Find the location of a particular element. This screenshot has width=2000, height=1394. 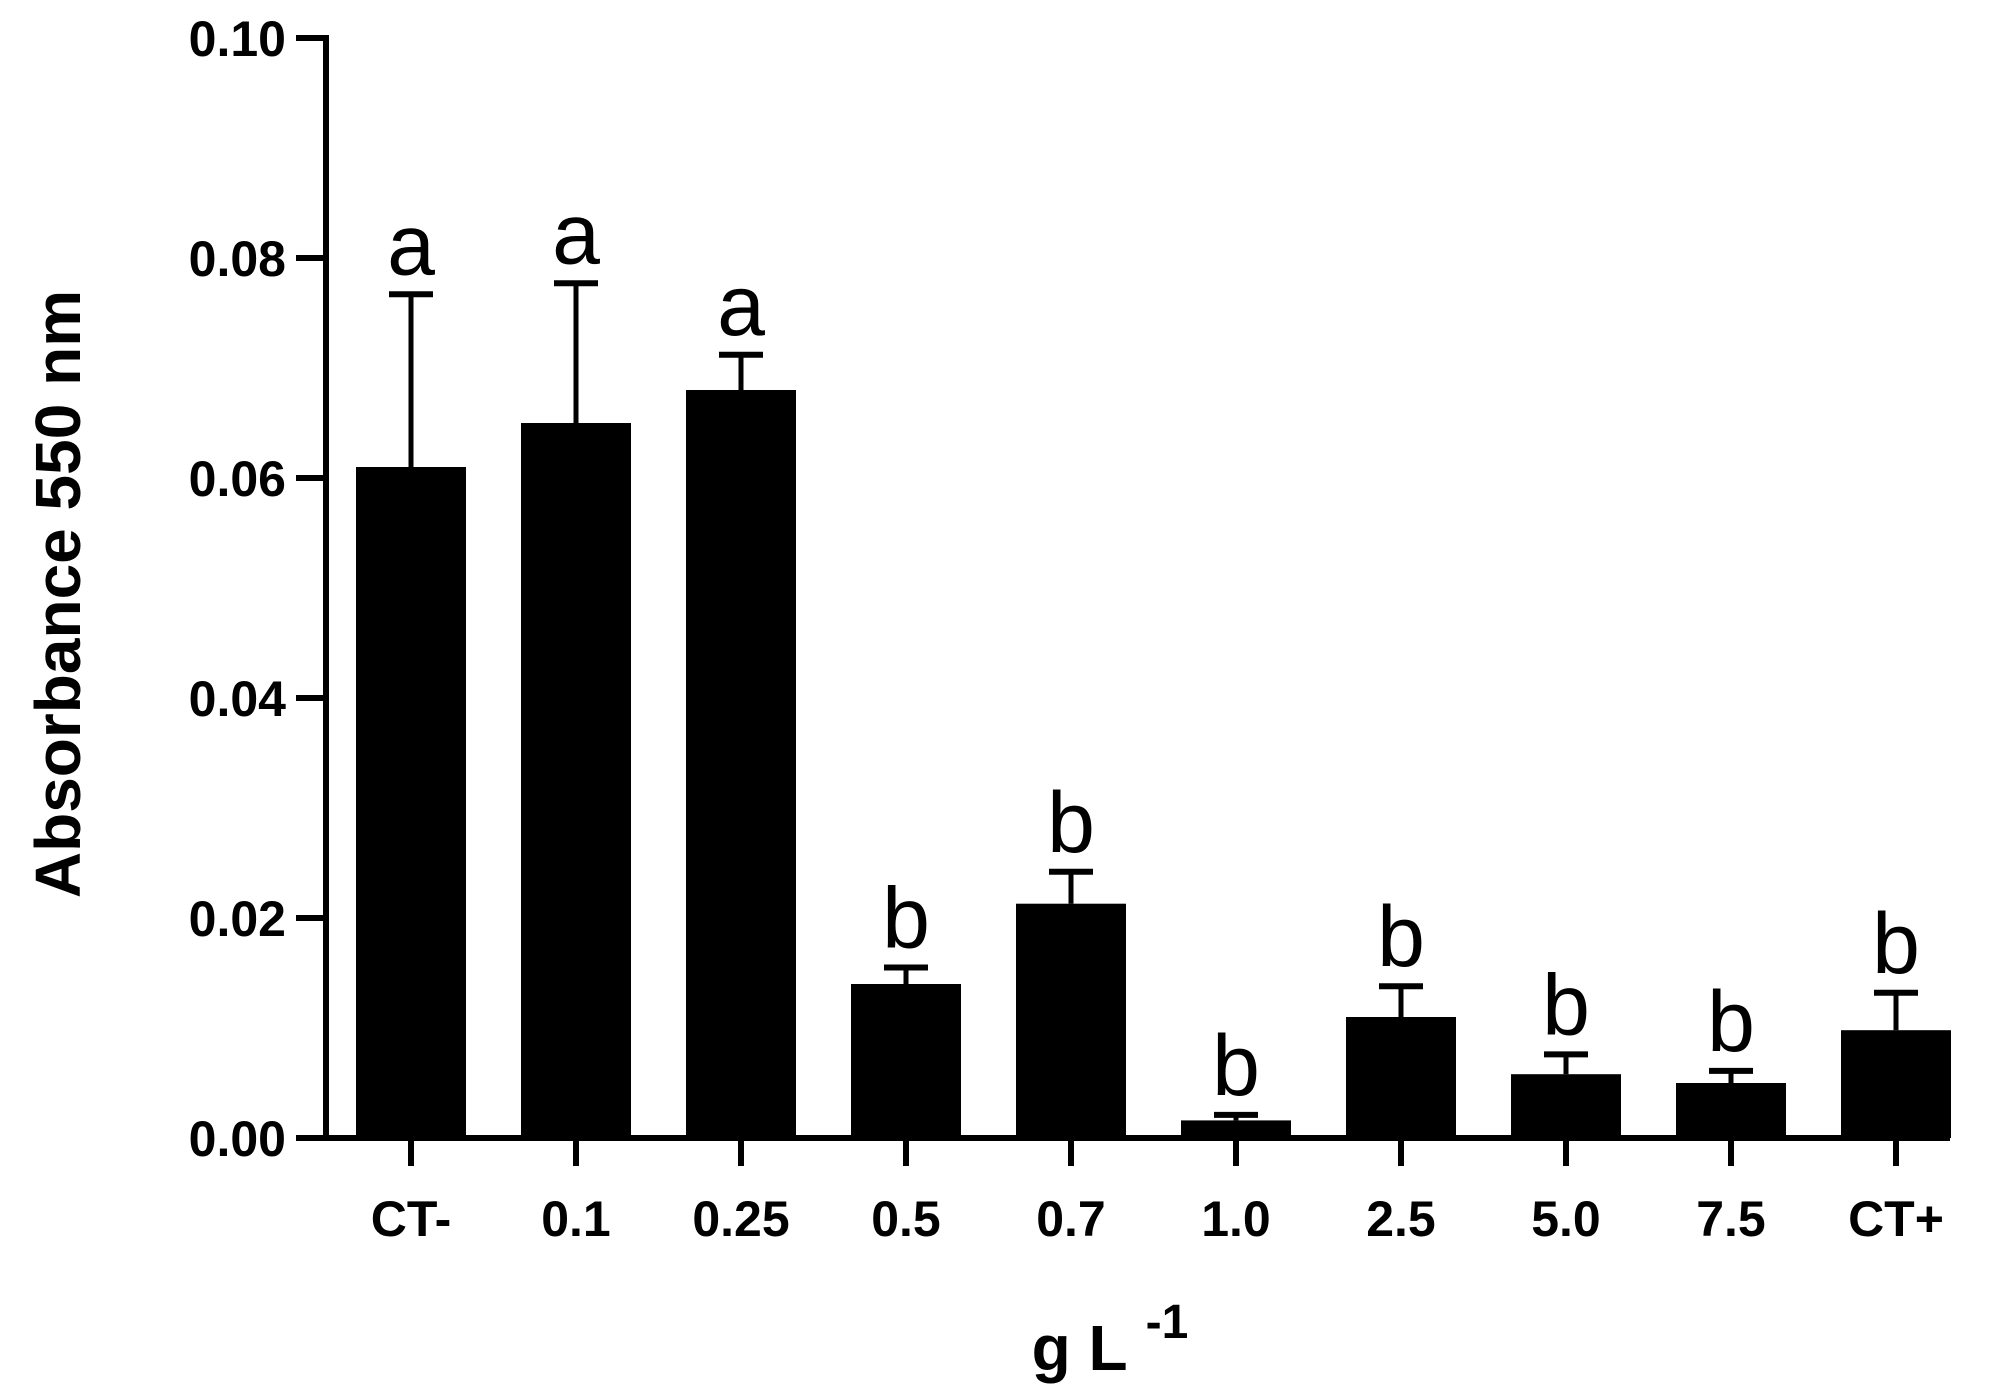

significance-letter-1: a is located at coordinates (576, 234).